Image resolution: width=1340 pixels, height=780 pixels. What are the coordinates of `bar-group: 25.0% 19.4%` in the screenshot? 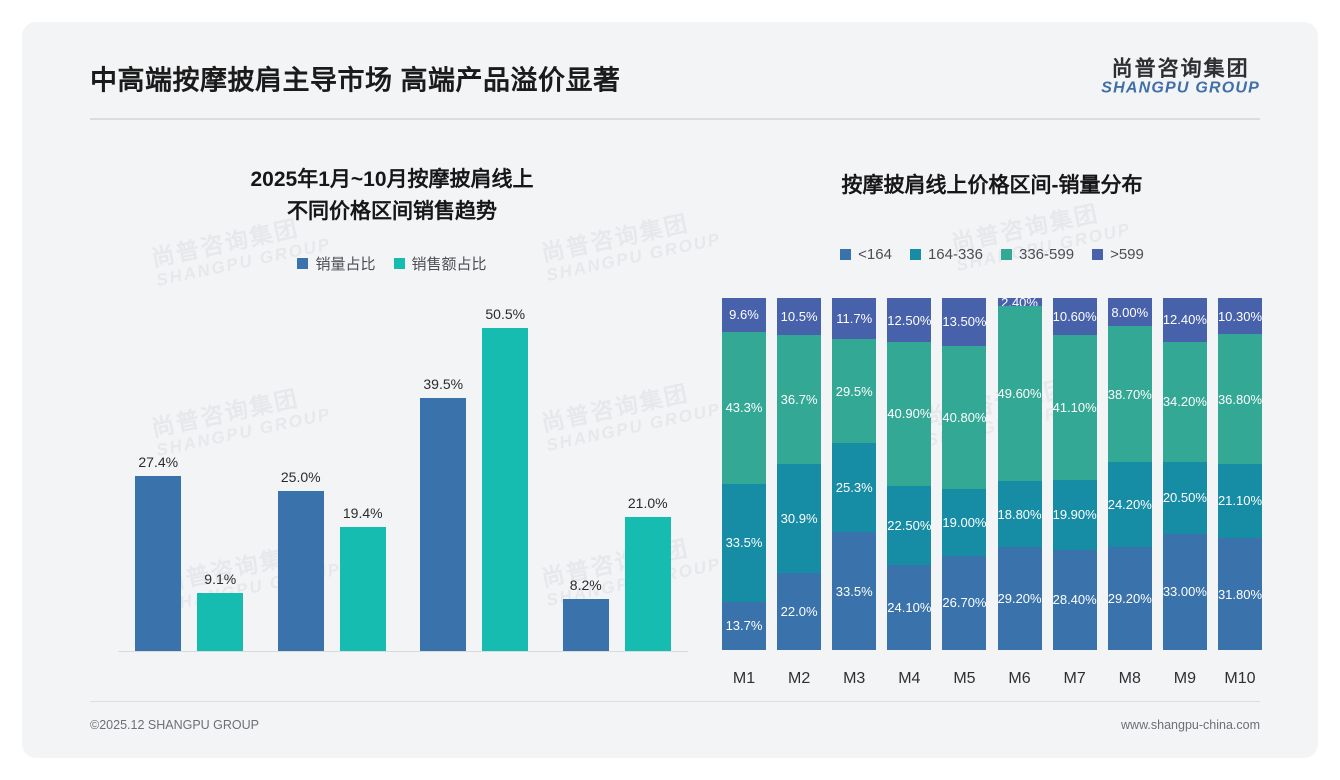 It's located at (331, 560).